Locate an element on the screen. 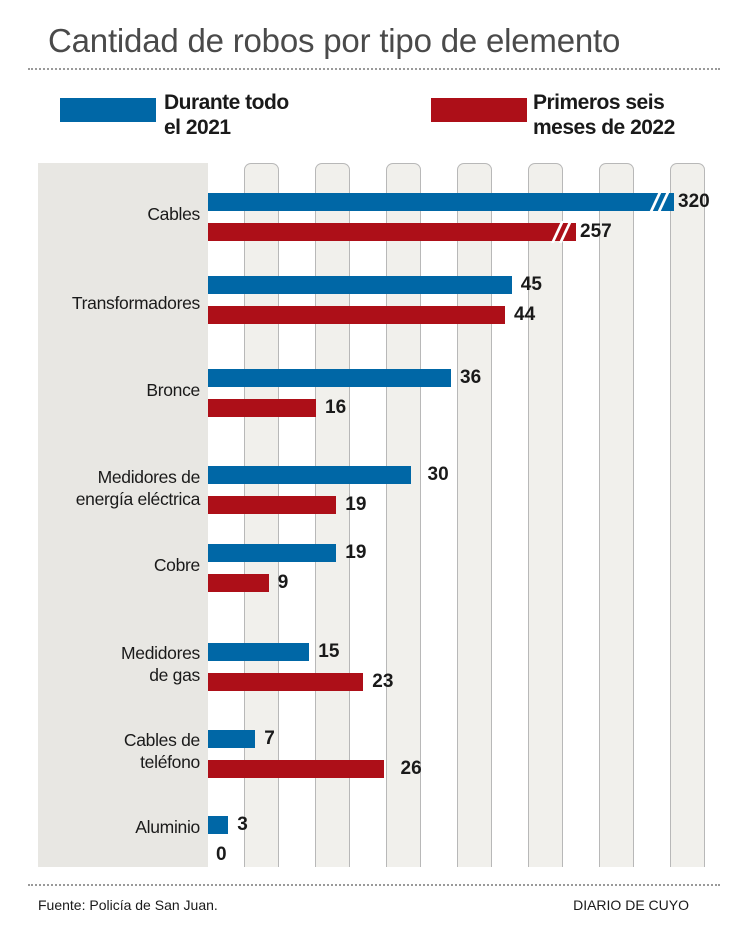 The image size is (745, 936). top-divider is located at coordinates (374, 69).